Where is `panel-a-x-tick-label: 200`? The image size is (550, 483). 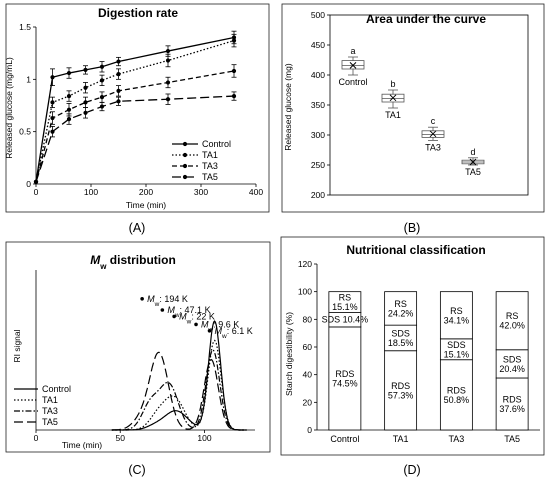
panel-a-x-tick-label: 200 is located at coordinates (146, 192).